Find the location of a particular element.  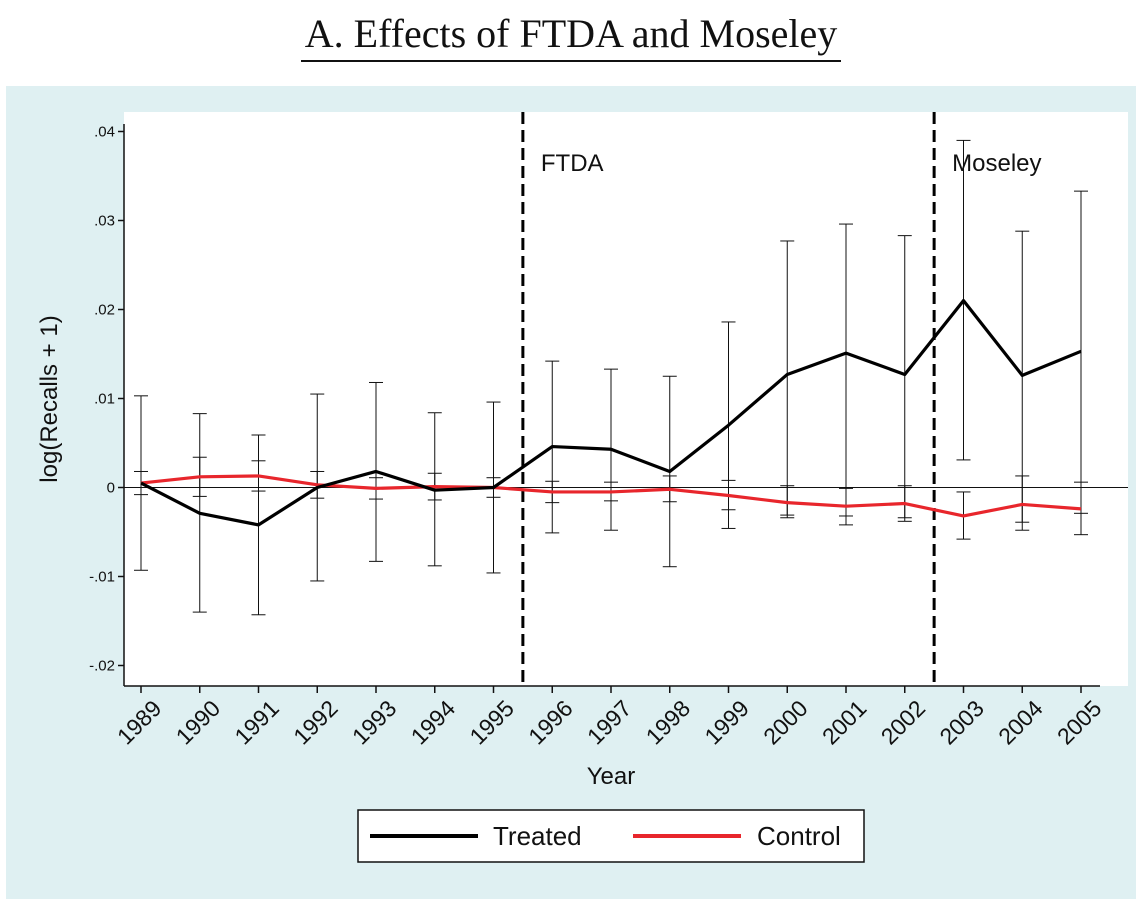

y-tick-label: .03 is located at coordinates (104, 221).